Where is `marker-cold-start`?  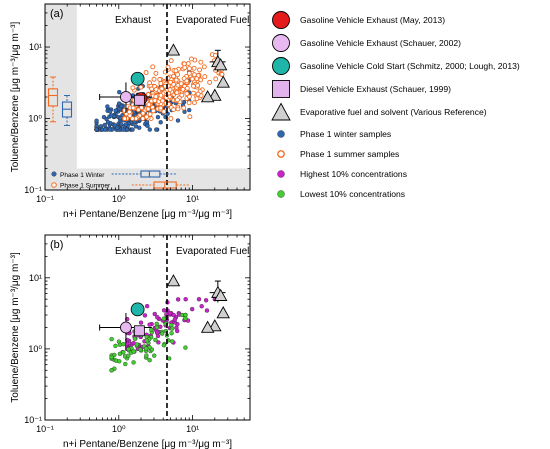
marker-cold-start is located at coordinates (137, 309).